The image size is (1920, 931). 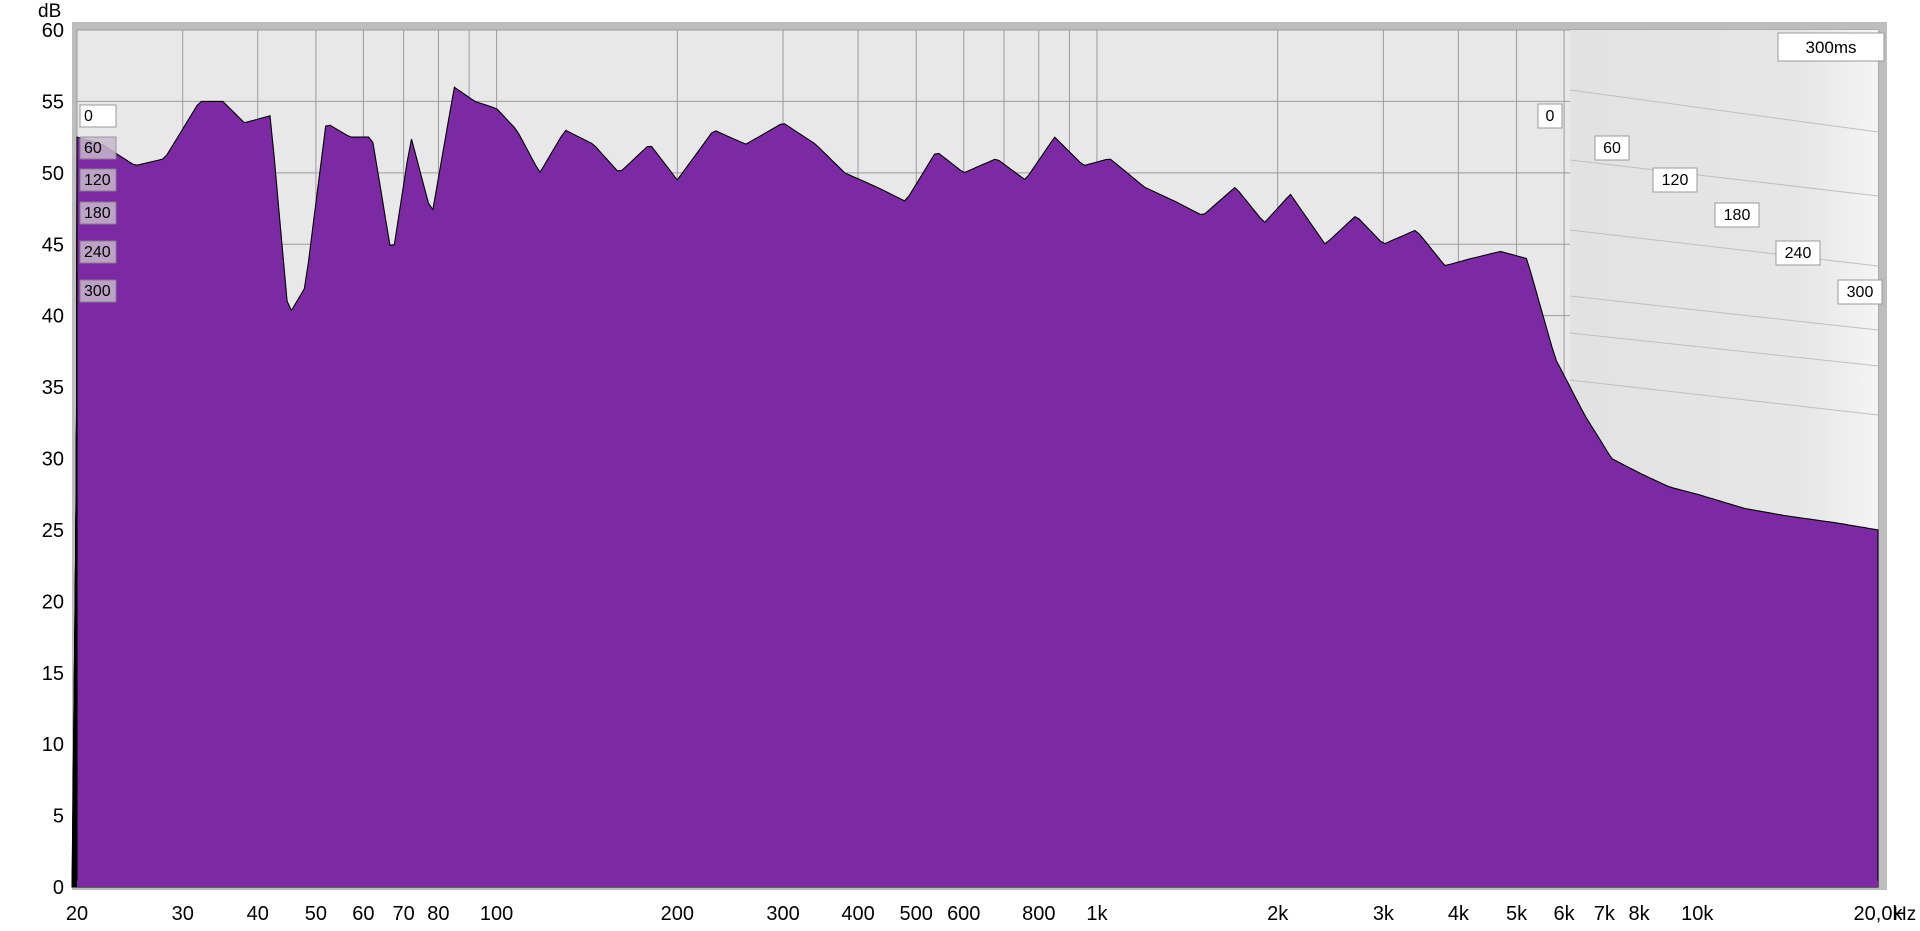 I want to click on x-tick-label: 8k, so click(x=1640, y=914).